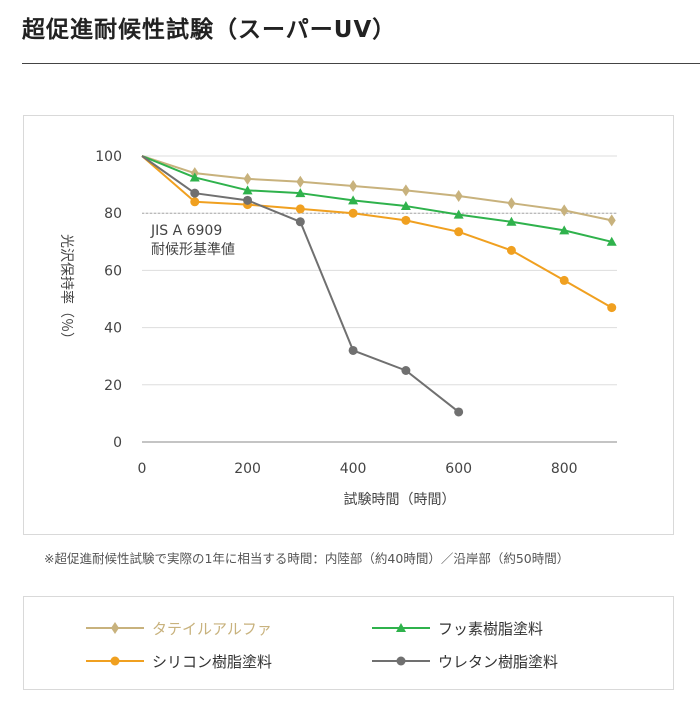  What do you see at coordinates (212, 662) in the screenshot?
I see `legend-label: シリコン樹脂塗料` at bounding box center [212, 662].